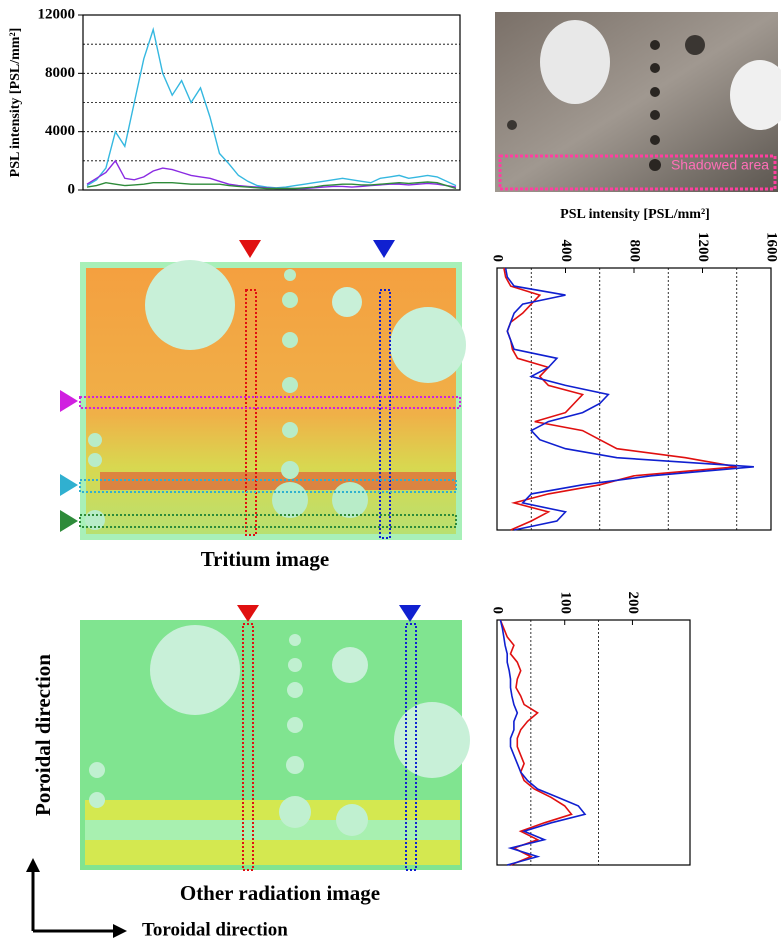  What do you see at coordinates (280, 893) in the screenshot?
I see `image-caption: Other radiation image` at bounding box center [280, 893].